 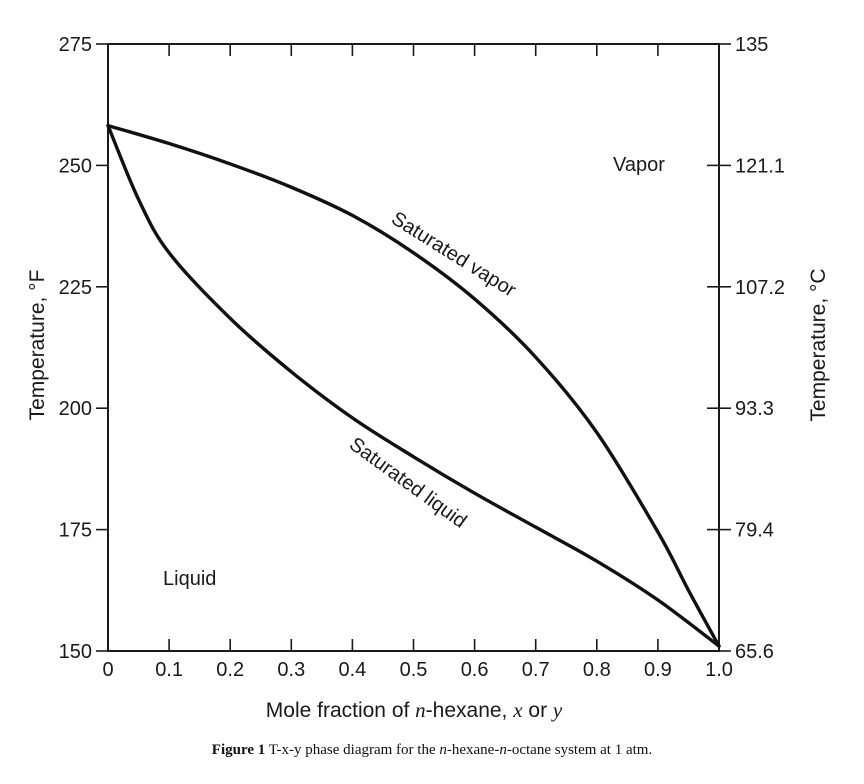 What do you see at coordinates (352, 670) in the screenshot?
I see `x-tick-label: 0.4` at bounding box center [352, 670].